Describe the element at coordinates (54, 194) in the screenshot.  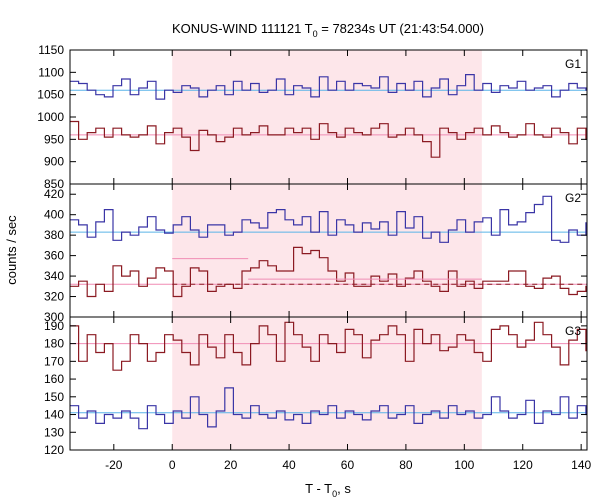
I see `y-tick-label: 420` at that location.